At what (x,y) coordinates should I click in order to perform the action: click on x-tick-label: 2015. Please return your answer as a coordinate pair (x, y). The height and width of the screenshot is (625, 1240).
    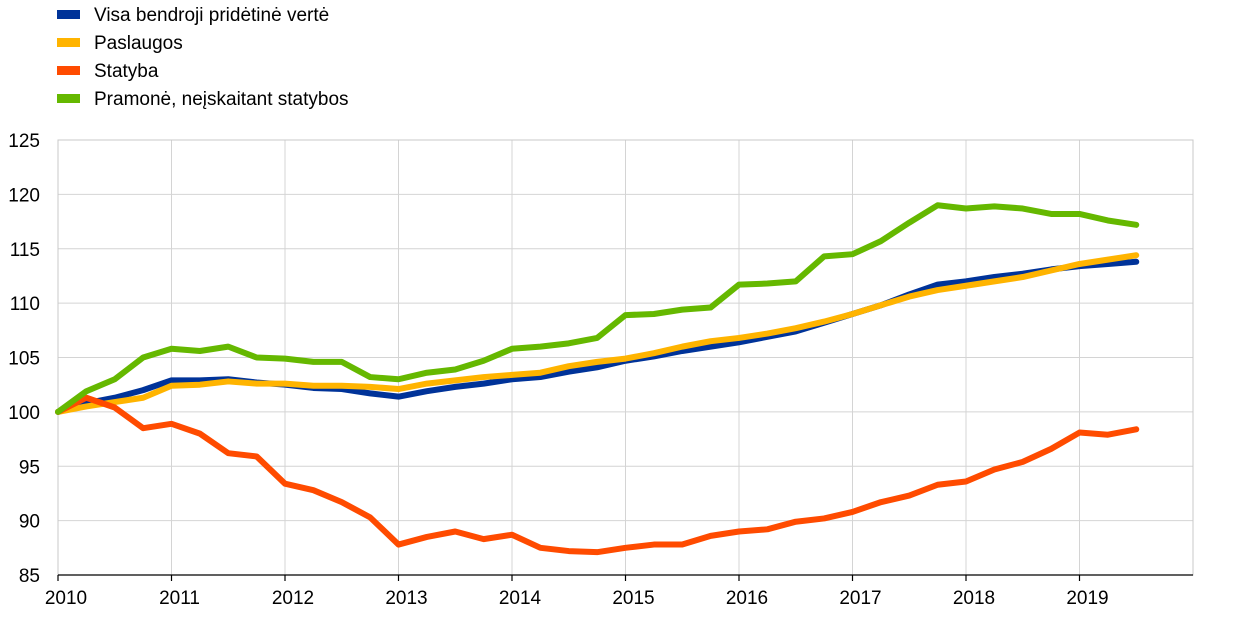
    Looking at the image, I should click on (633, 598).